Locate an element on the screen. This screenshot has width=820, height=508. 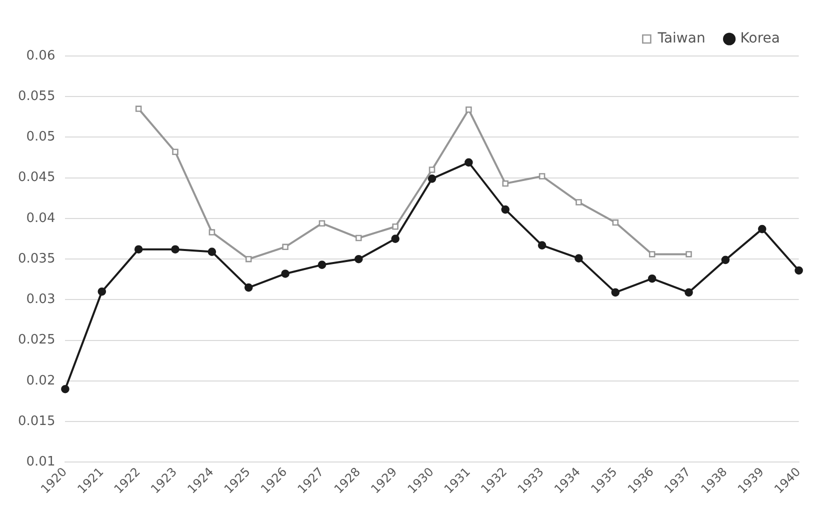
legend-label: Taiwan is located at coordinates (681, 38).